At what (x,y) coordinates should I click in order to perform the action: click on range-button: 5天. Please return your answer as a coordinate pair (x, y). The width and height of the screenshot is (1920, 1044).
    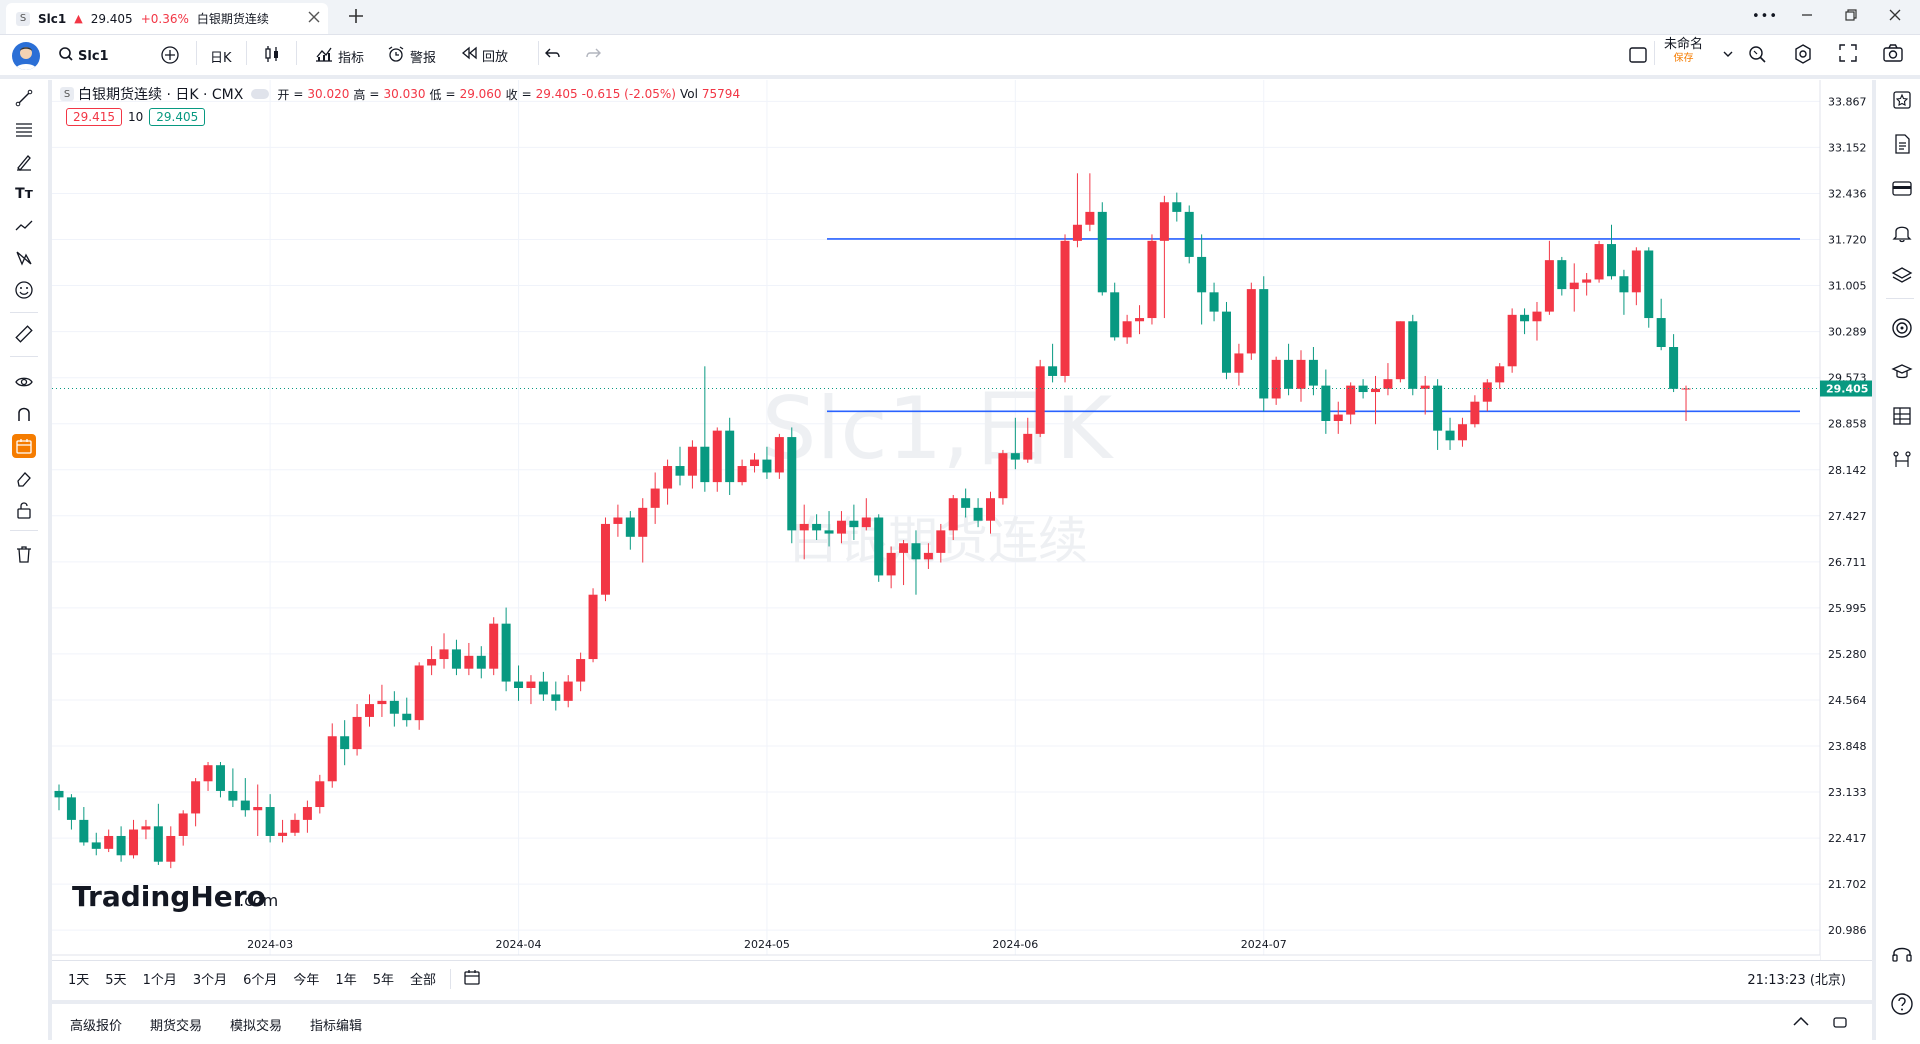
    Looking at the image, I should click on (116, 980).